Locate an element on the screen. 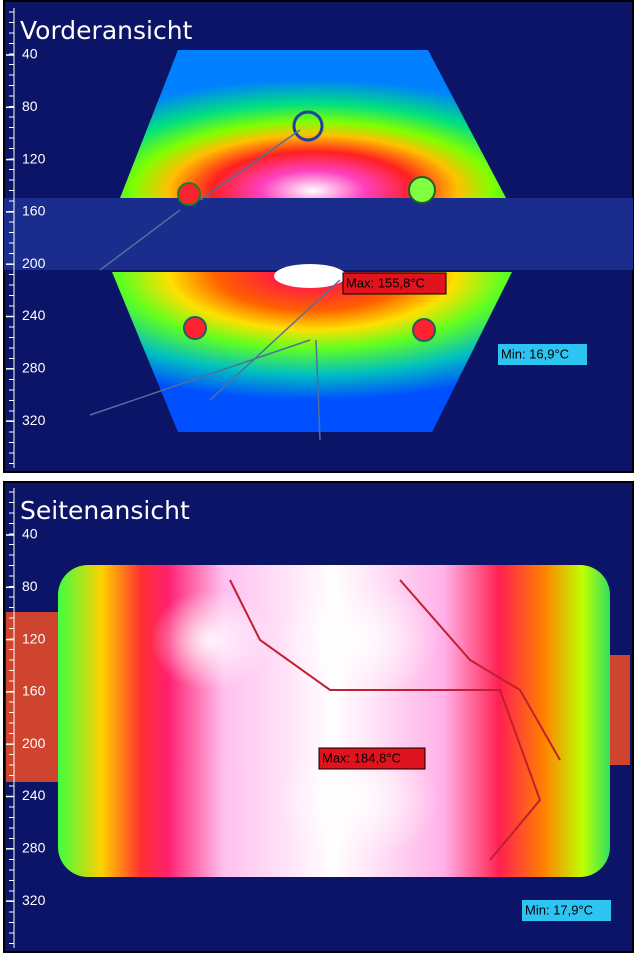 This screenshot has height=959, width=637. heat-edge is located at coordinates (34, 697).